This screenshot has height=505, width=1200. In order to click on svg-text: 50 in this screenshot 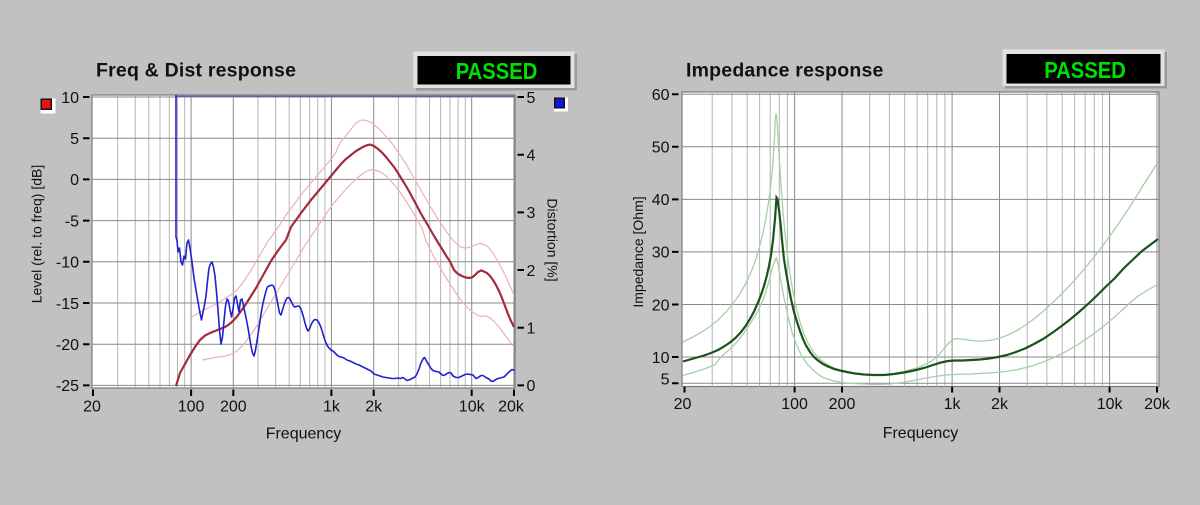, I will do `click(661, 148)`.